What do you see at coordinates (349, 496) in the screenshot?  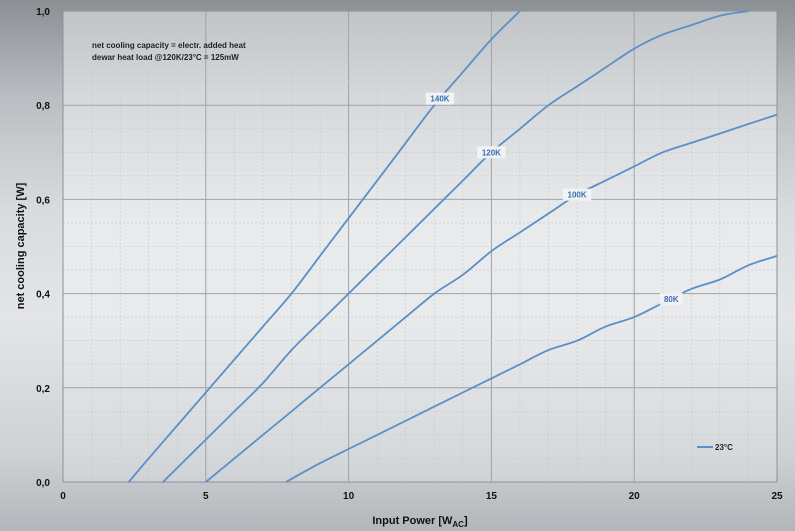 I see `x-tick-label: 10` at bounding box center [349, 496].